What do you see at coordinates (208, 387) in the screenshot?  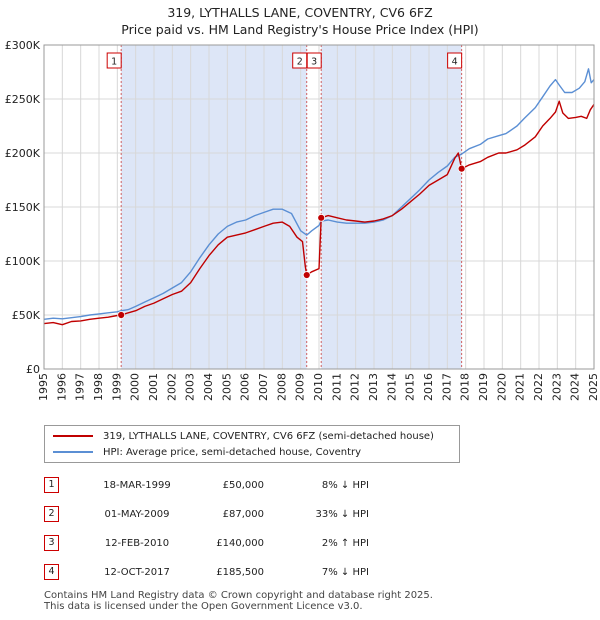 I see `x-tick-label: 2004` at bounding box center [208, 387].